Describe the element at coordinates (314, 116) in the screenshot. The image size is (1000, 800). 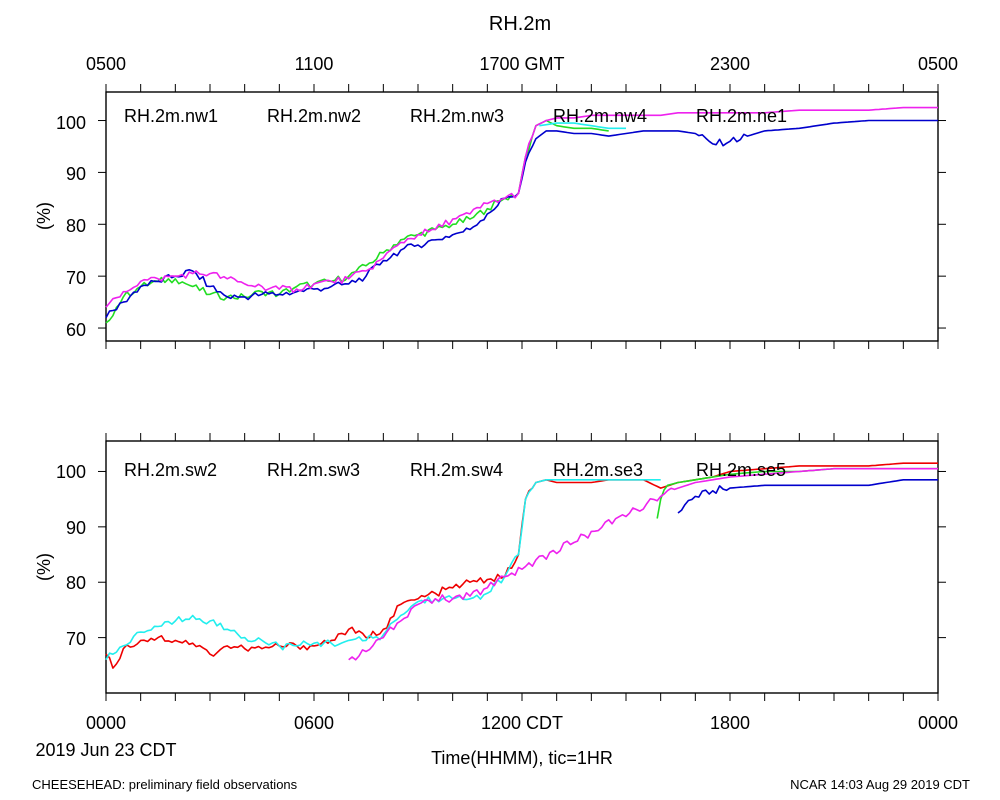
I see `legend-nw2: RH.2m.nw2` at that location.